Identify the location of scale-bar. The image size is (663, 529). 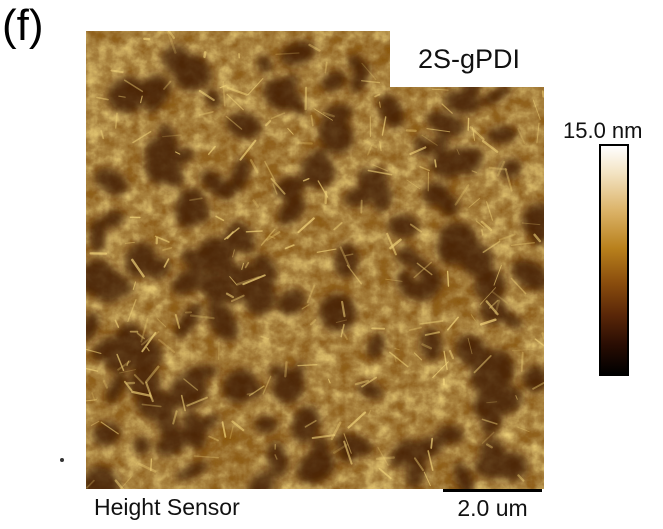
(492, 490).